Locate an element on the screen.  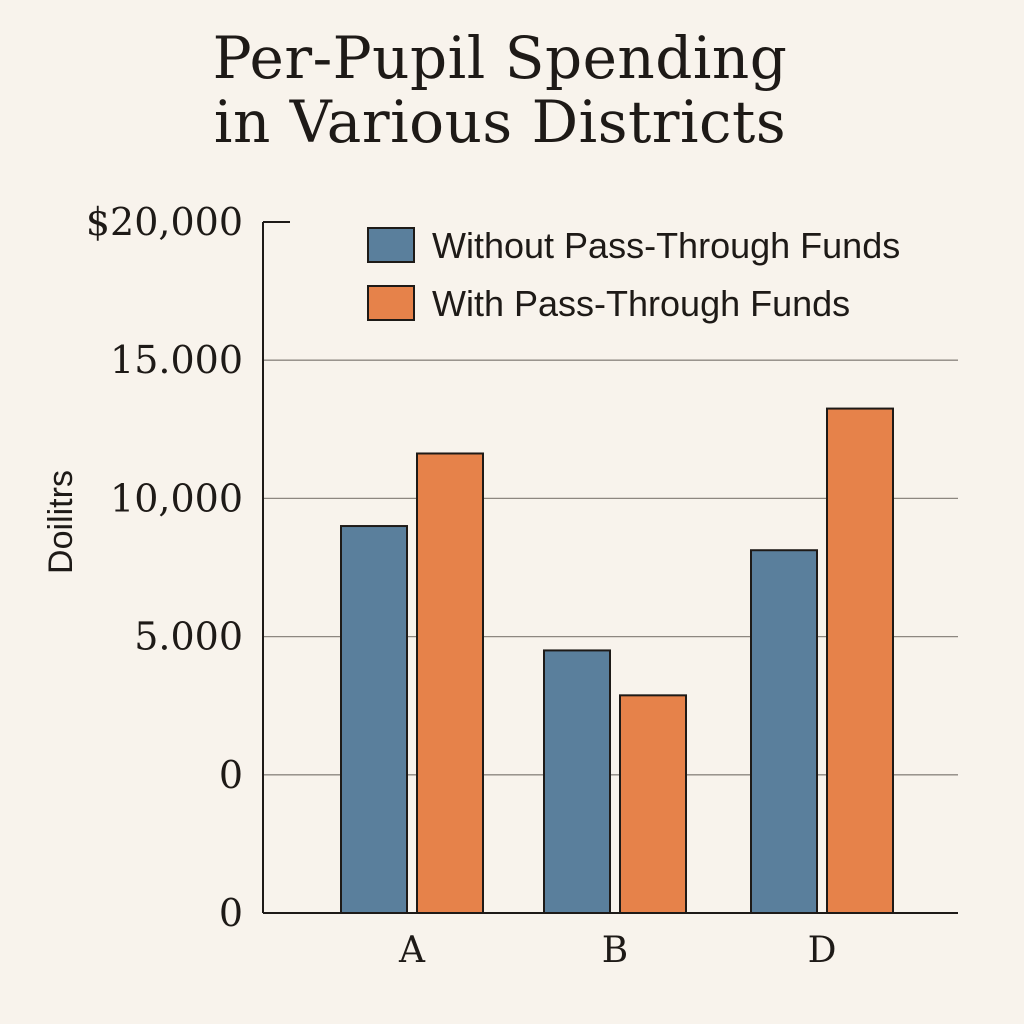
bar-a-without-pass-through is located at coordinates (374, 719).